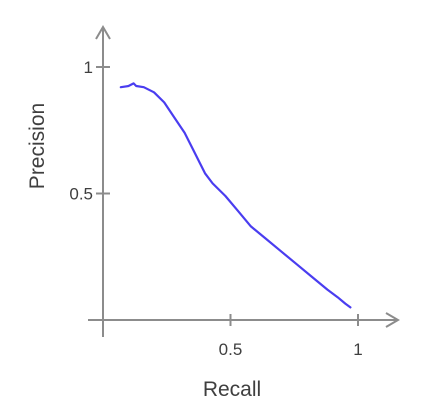 This screenshot has width=424, height=412. What do you see at coordinates (37, 146) in the screenshot?
I see `y-axis-label: Precision` at bounding box center [37, 146].